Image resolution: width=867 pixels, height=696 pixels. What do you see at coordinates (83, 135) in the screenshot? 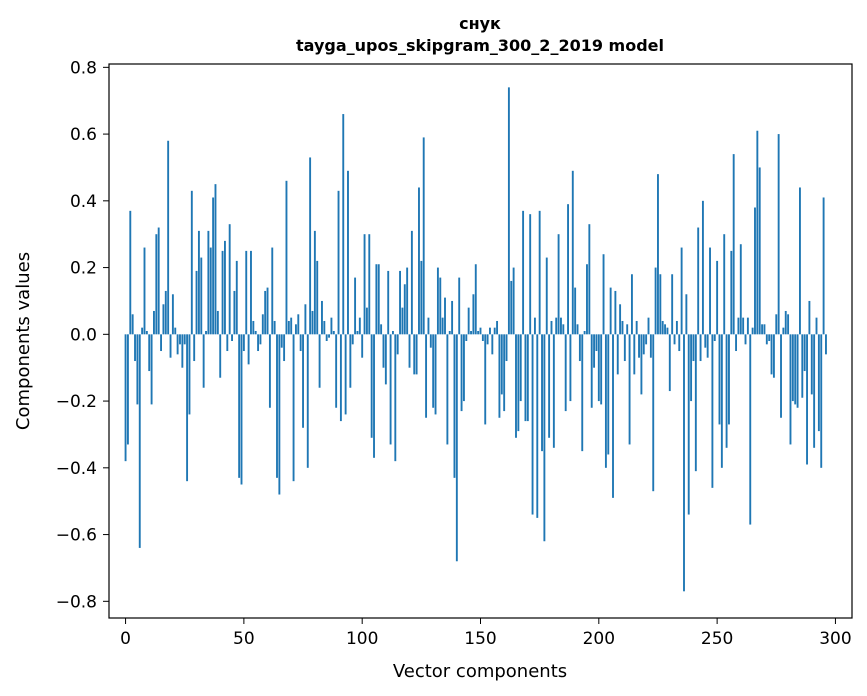
I see `y-tick-label: 0.6` at bounding box center [83, 135].